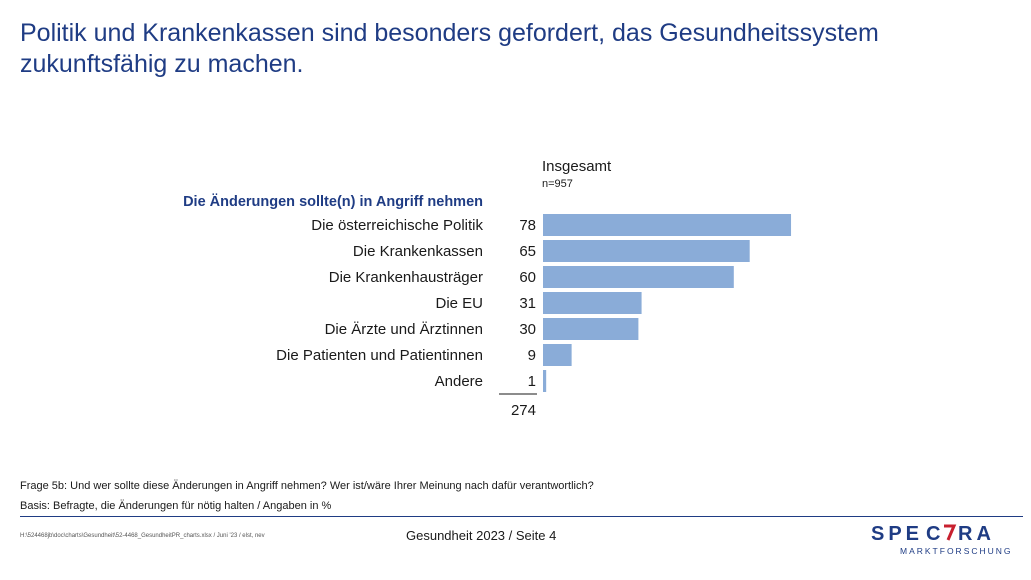  What do you see at coordinates (956, 551) in the screenshot?
I see `svg-text: MARKTFORSCHUNG` at bounding box center [956, 551].